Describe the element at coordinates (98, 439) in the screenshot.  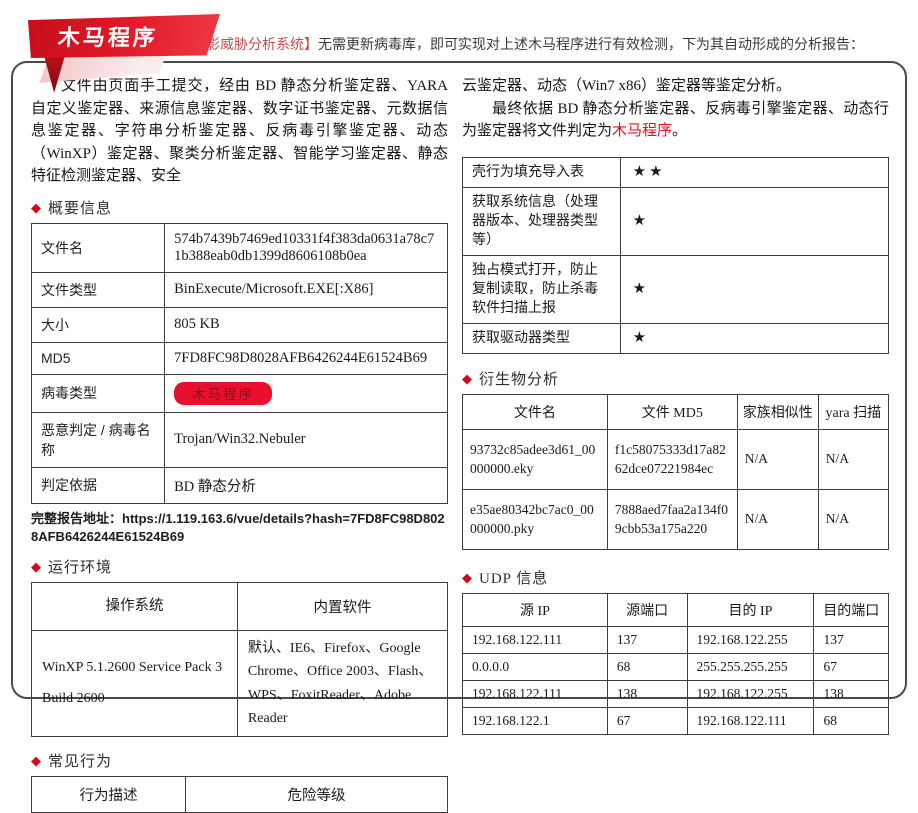
I see `summary-label: 恶意判定 / 病毒名称` at that location.